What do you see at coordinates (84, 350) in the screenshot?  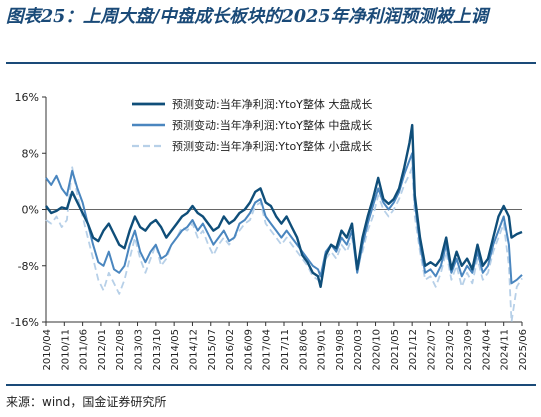 I see `x-tick-label: 2011/06` at bounding box center [84, 350].